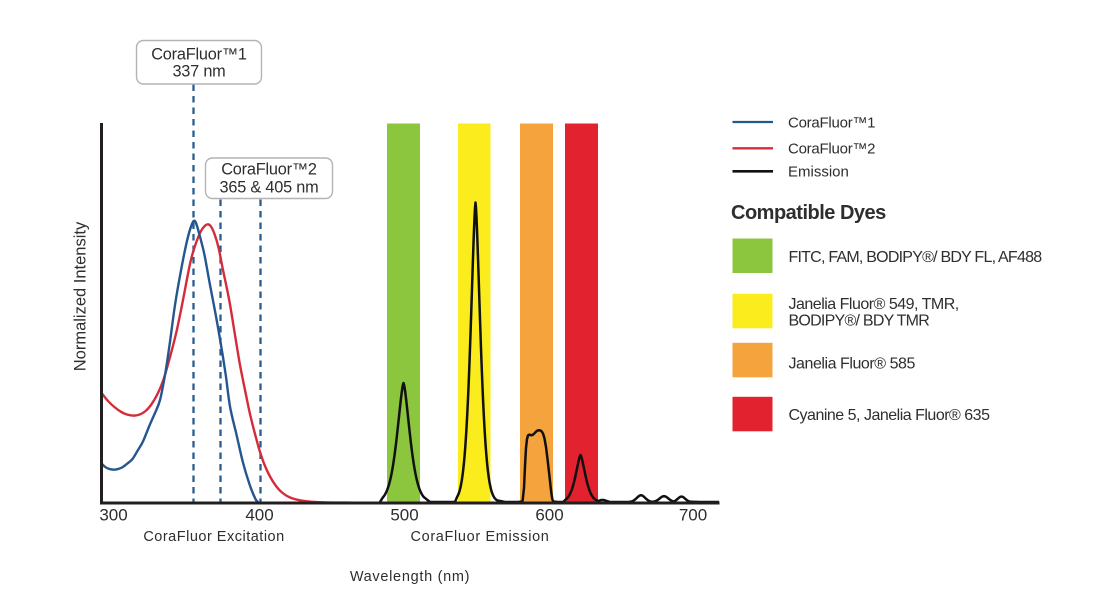  What do you see at coordinates (916, 257) in the screenshot?
I see `svg-text:FITC, FAM, BODIPY®/ BDY FL, AF: FITC, FAM, BODIPY®/ BDY FL, AF488` at bounding box center [916, 257].